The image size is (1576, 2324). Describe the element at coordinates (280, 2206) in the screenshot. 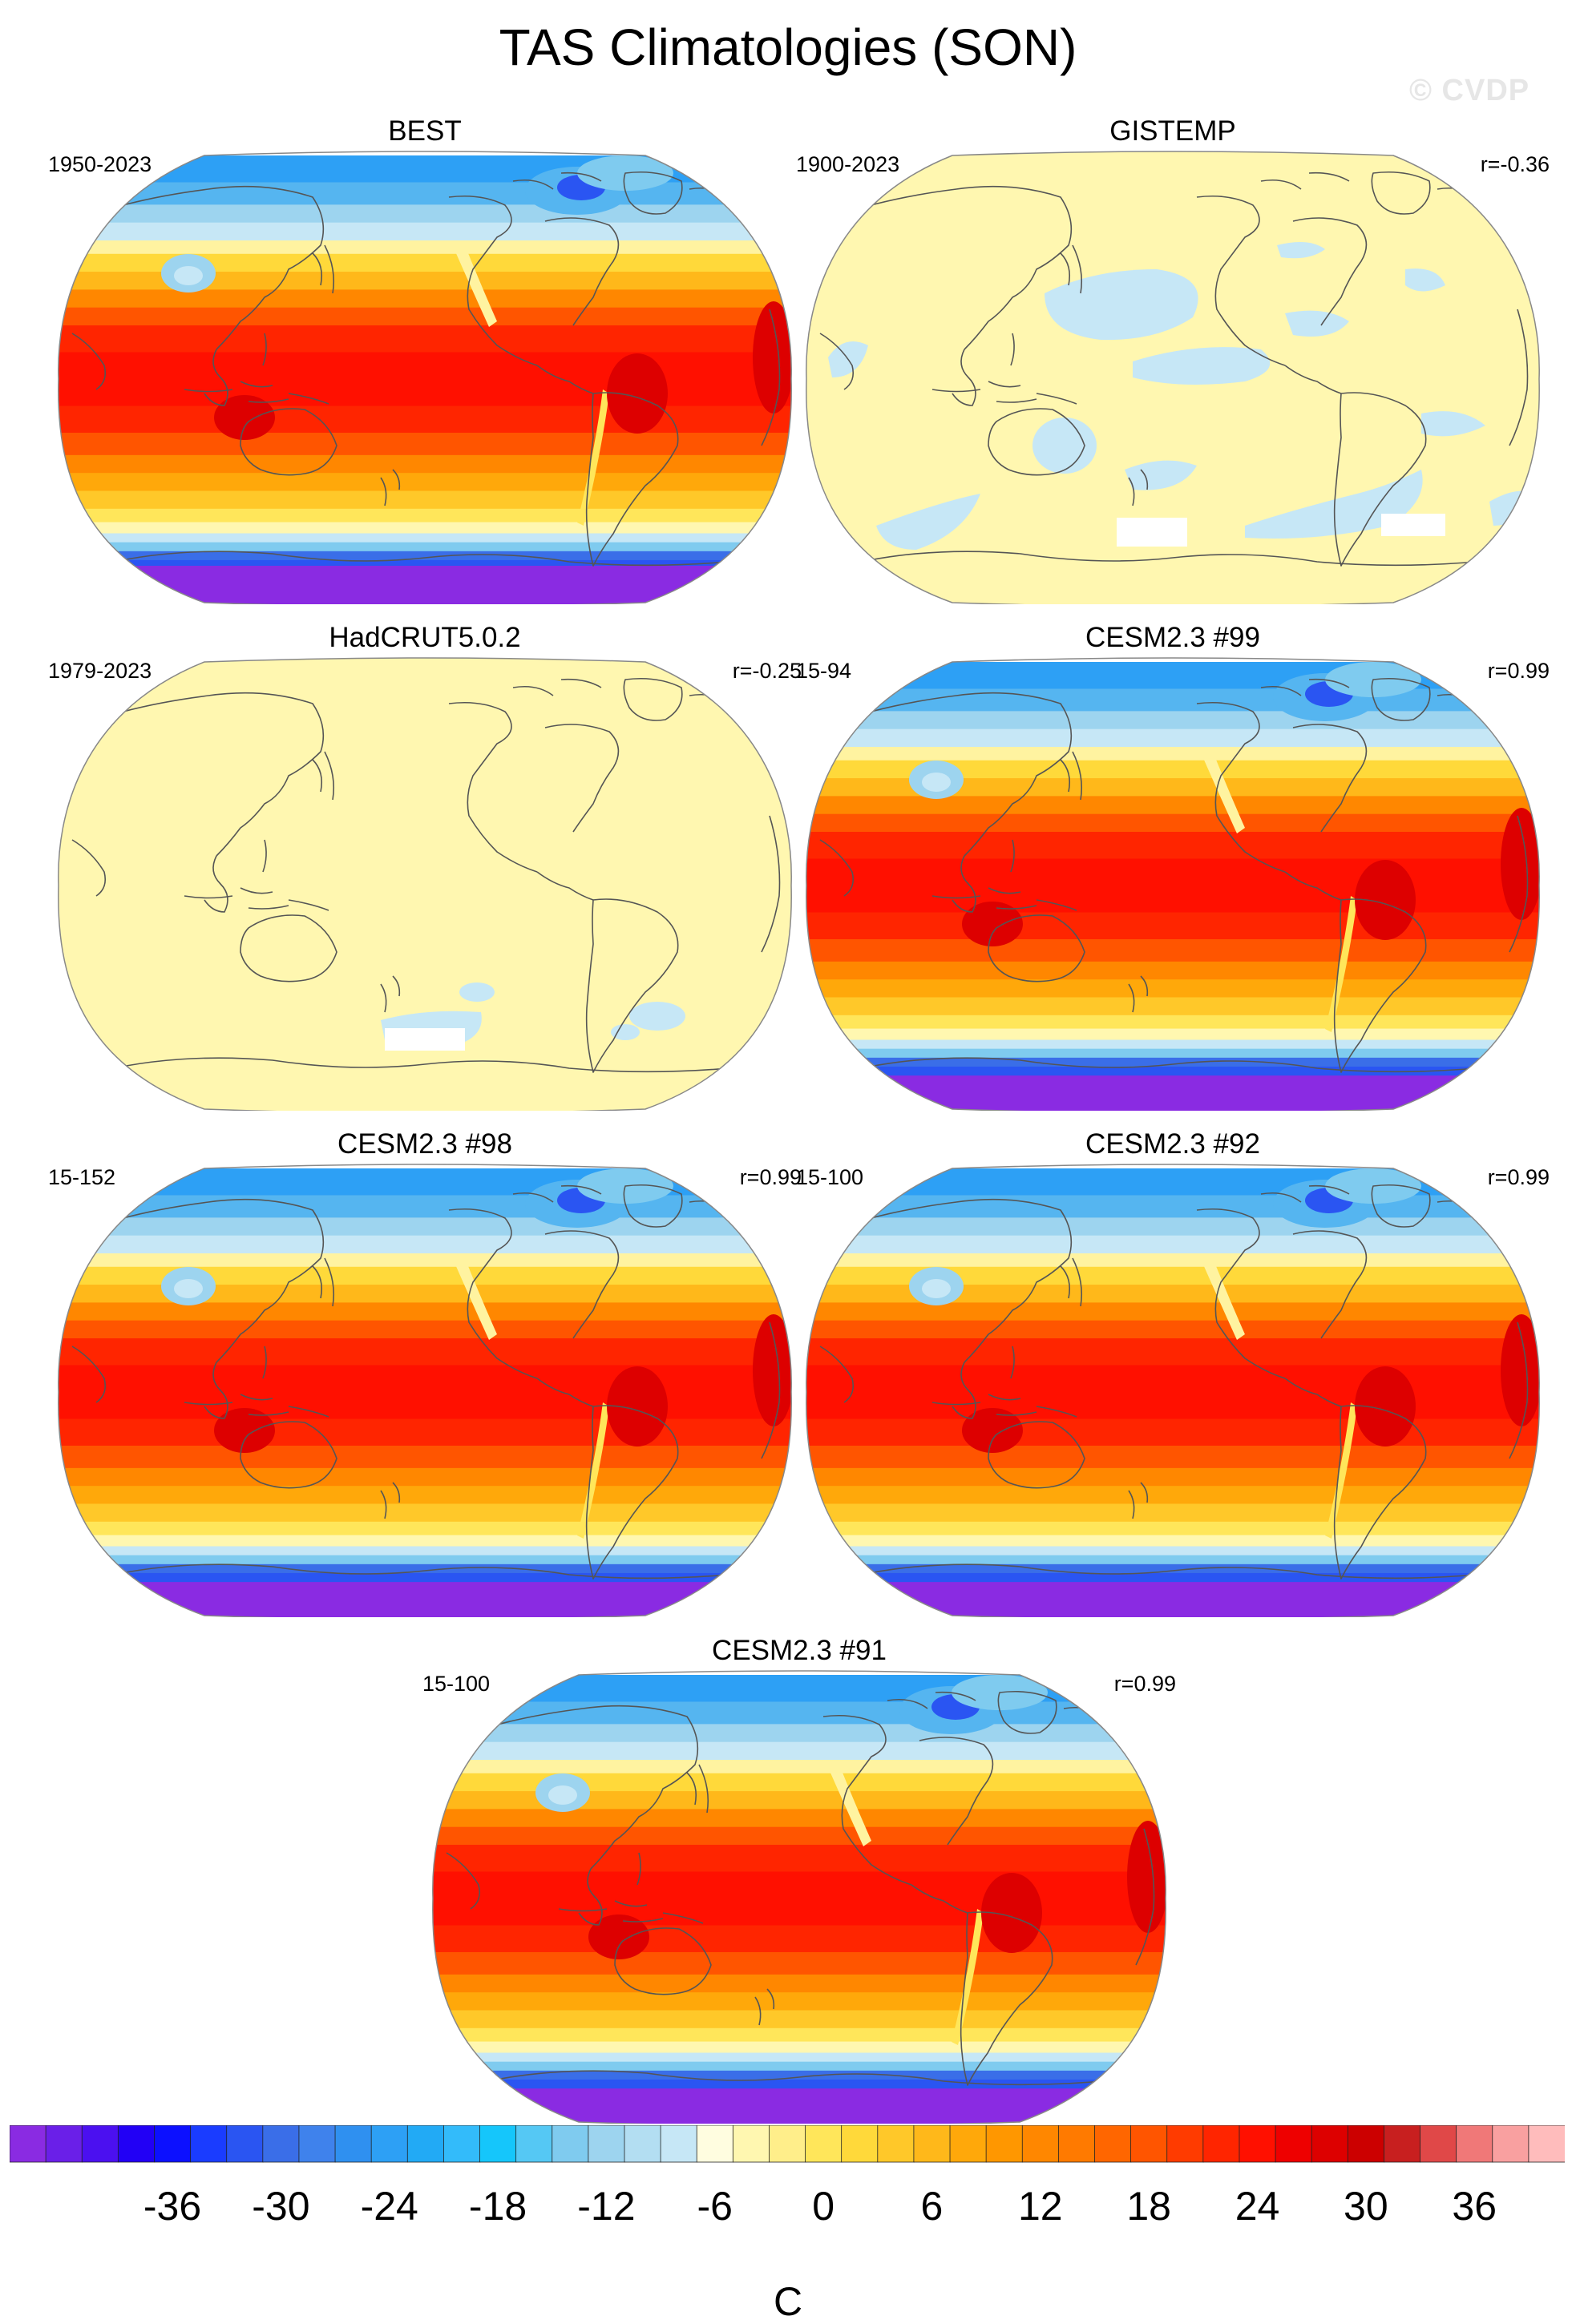

I see `colorbar-tick-label: -30` at that location.